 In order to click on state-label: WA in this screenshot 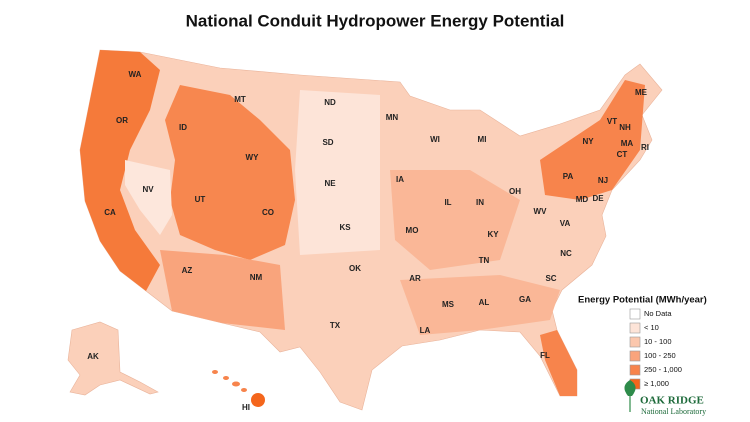, I will do `click(135, 74)`.